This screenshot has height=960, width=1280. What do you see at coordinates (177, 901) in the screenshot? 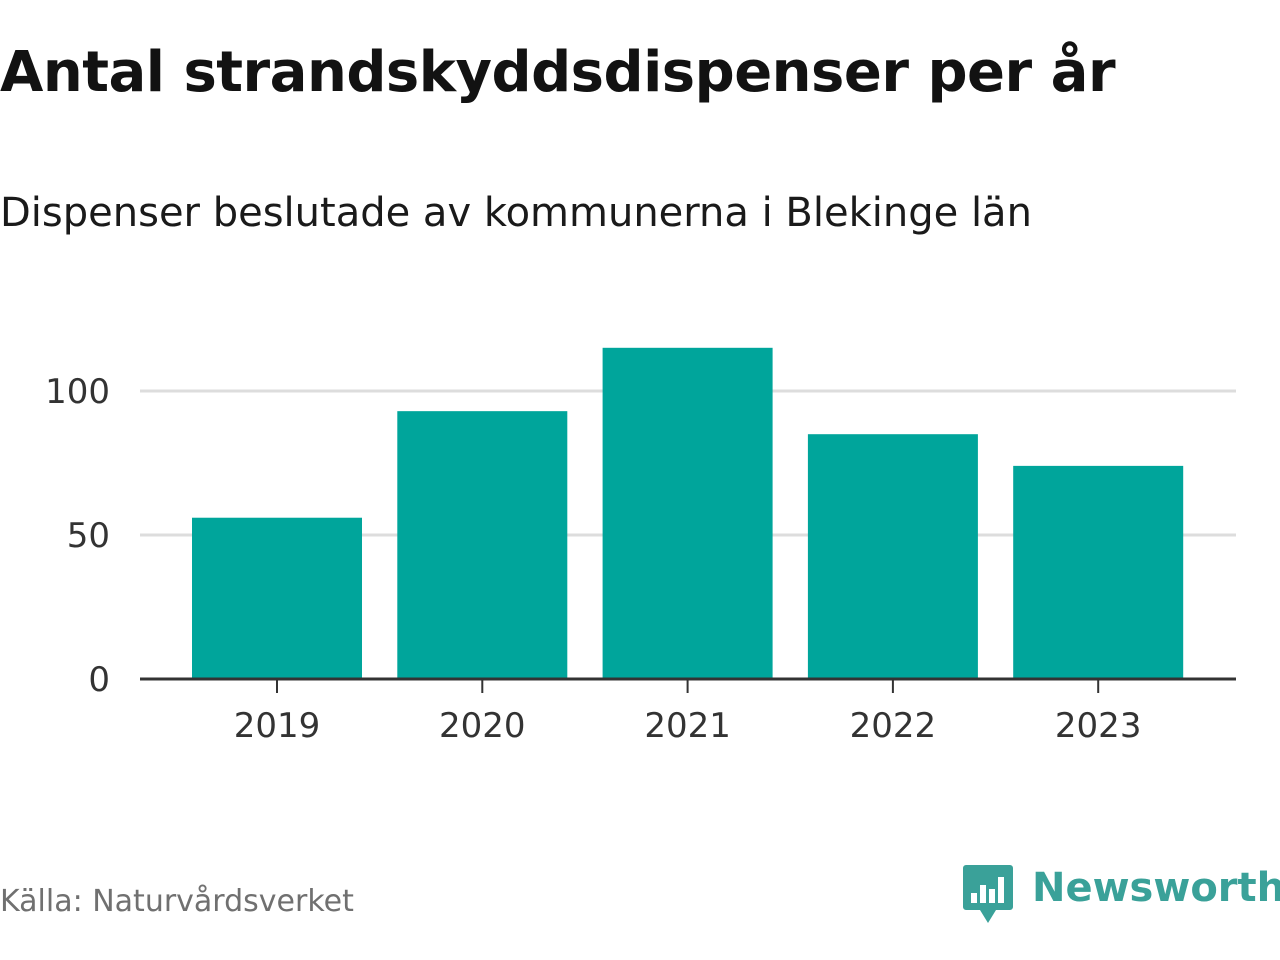
I see `source-note: Källa: Naturvårdsverket` at bounding box center [177, 901].